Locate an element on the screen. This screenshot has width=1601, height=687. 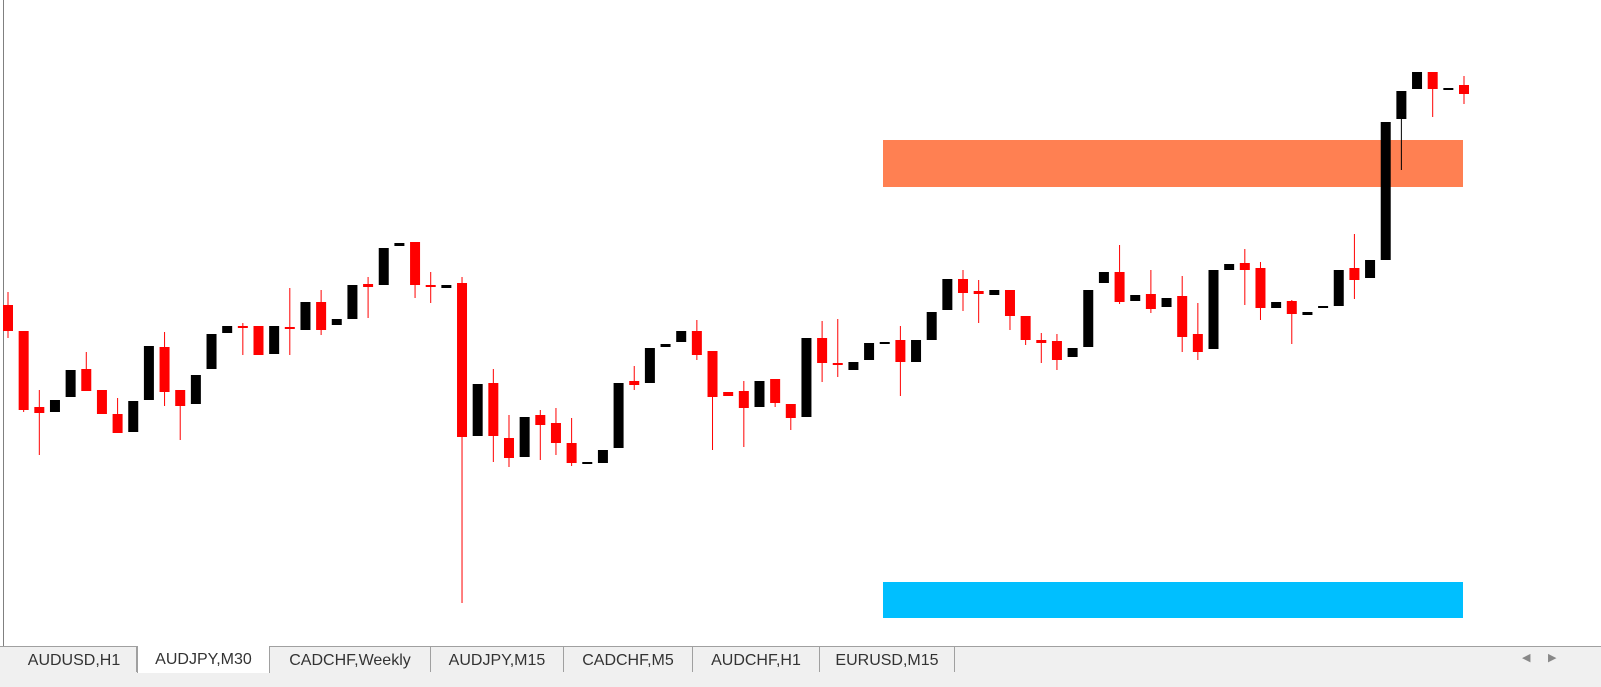
tab: CADCHF,M5 is located at coordinates (628, 659).